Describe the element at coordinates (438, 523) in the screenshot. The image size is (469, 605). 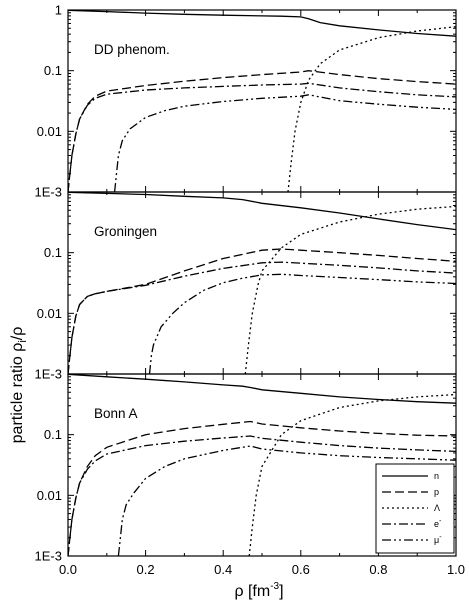
I see `legend-label-e: e-` at that location.